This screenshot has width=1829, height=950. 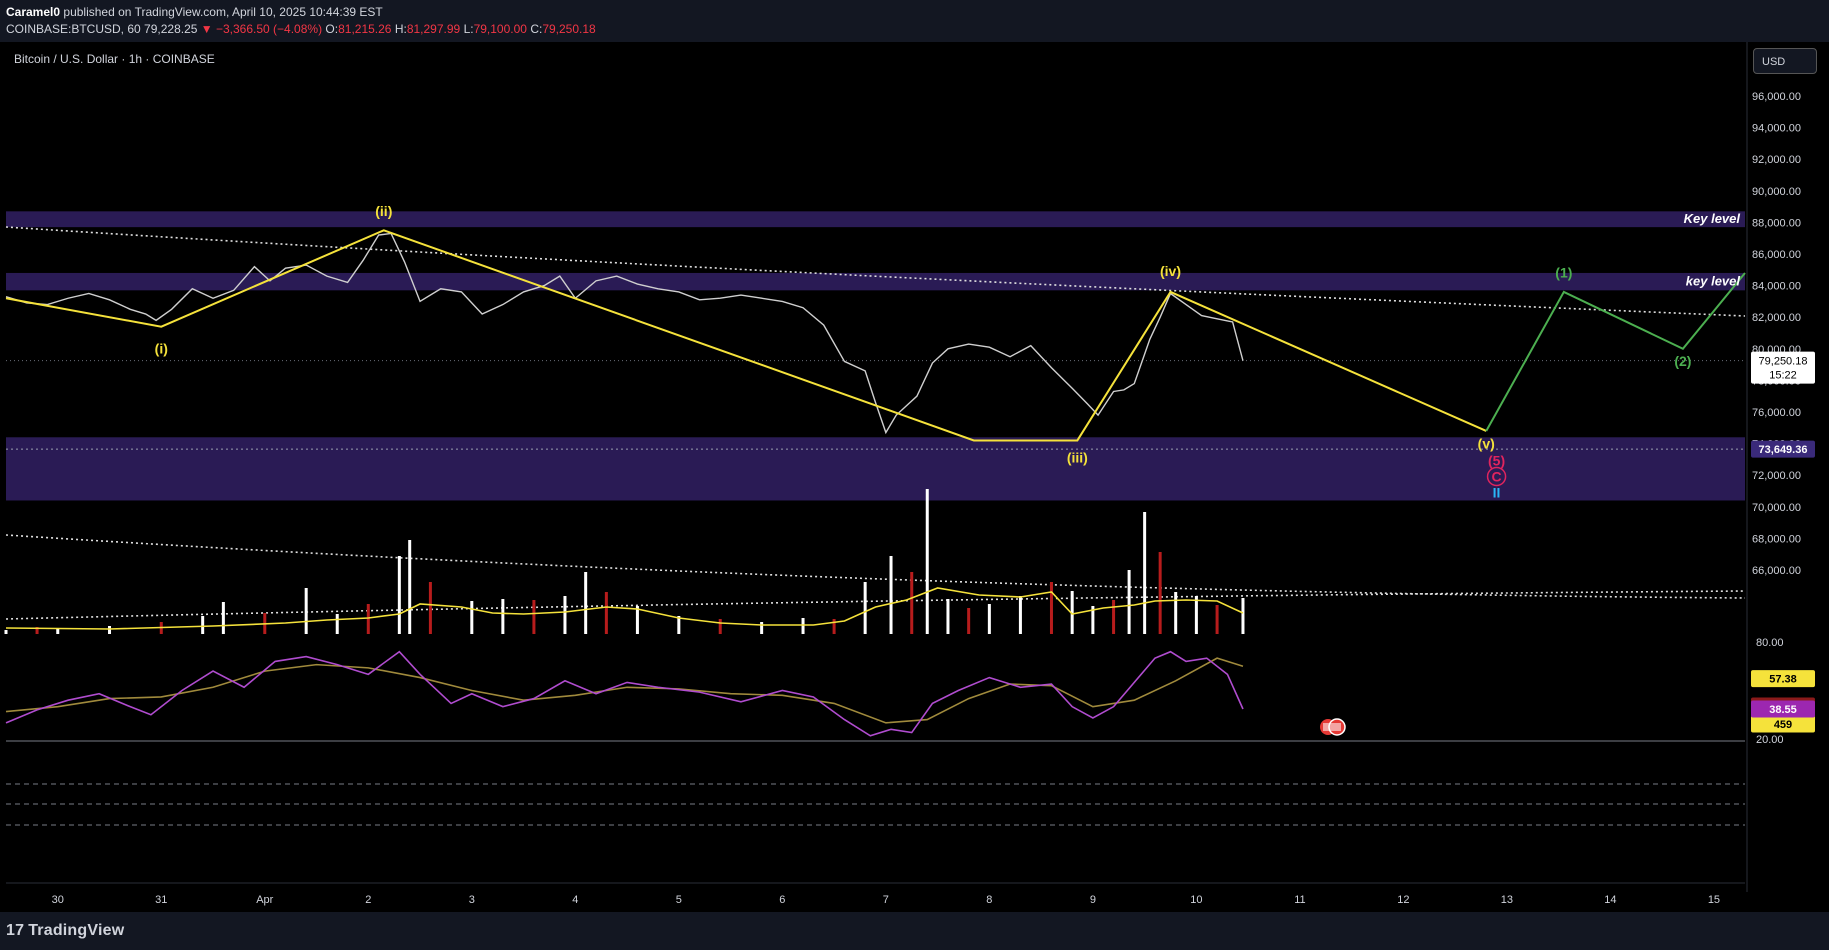 I want to click on earnings-flag-icon, so click(x=1333, y=727).